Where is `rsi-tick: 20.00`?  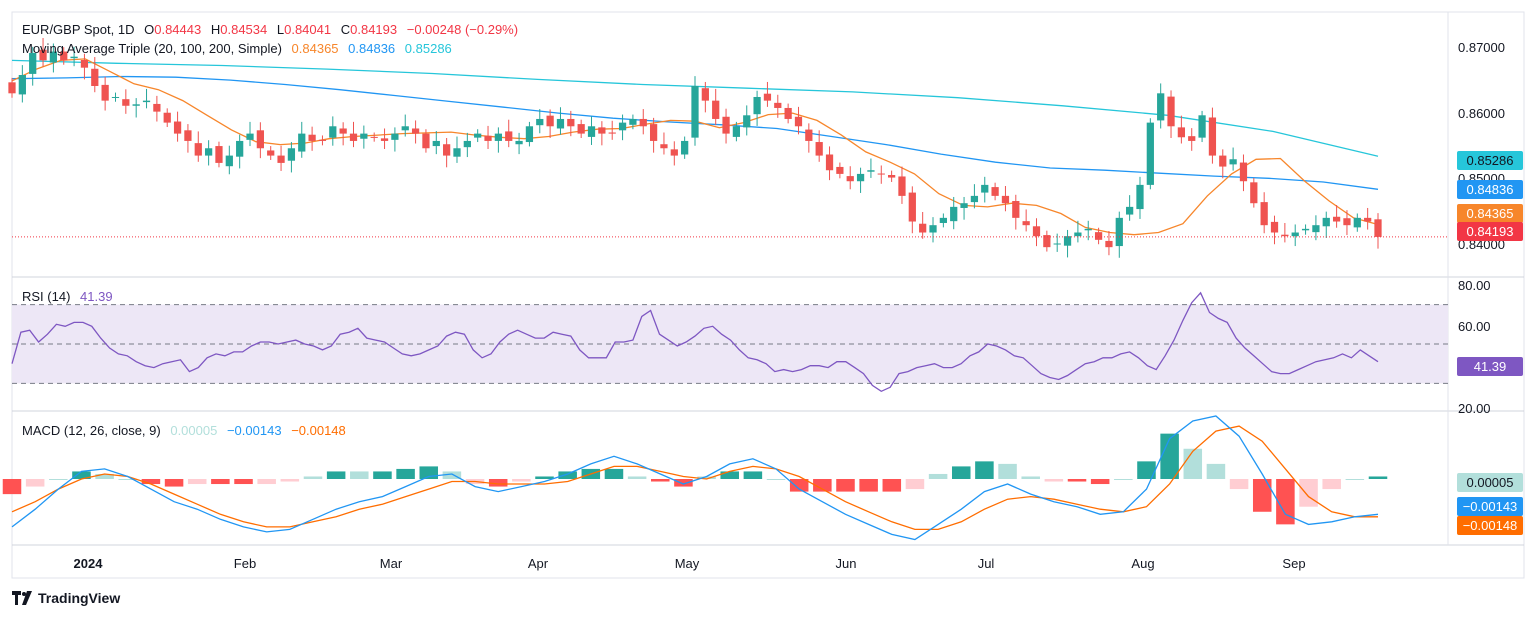 rsi-tick: 20.00 is located at coordinates (1474, 408).